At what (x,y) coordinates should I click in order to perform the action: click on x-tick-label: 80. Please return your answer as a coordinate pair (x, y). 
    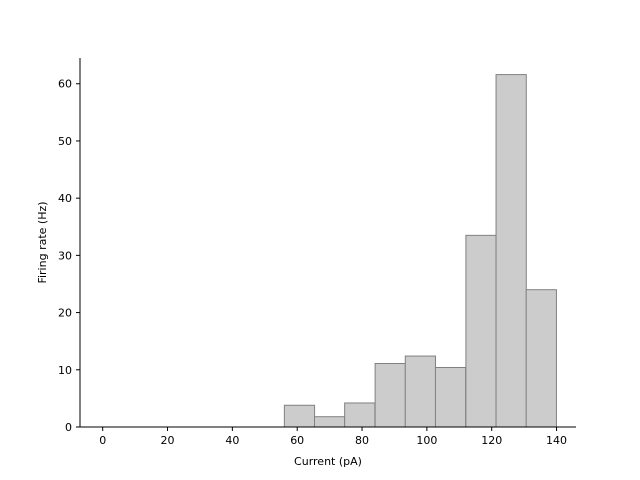
    Looking at the image, I should click on (362, 440).